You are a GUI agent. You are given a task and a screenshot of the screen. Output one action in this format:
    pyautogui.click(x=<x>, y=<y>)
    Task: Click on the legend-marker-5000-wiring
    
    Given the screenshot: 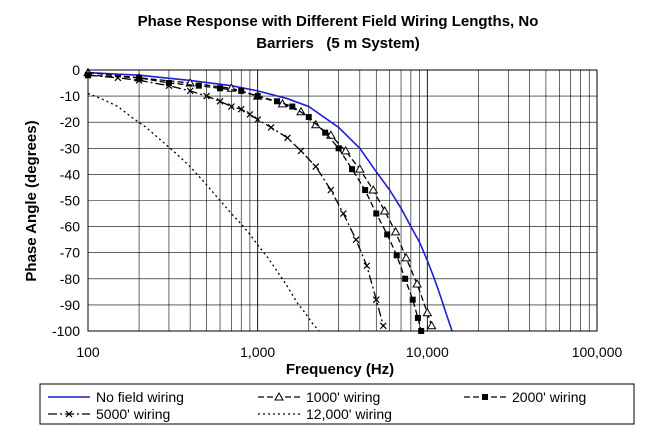 What is the action you would take?
    pyautogui.click(x=69, y=414)
    